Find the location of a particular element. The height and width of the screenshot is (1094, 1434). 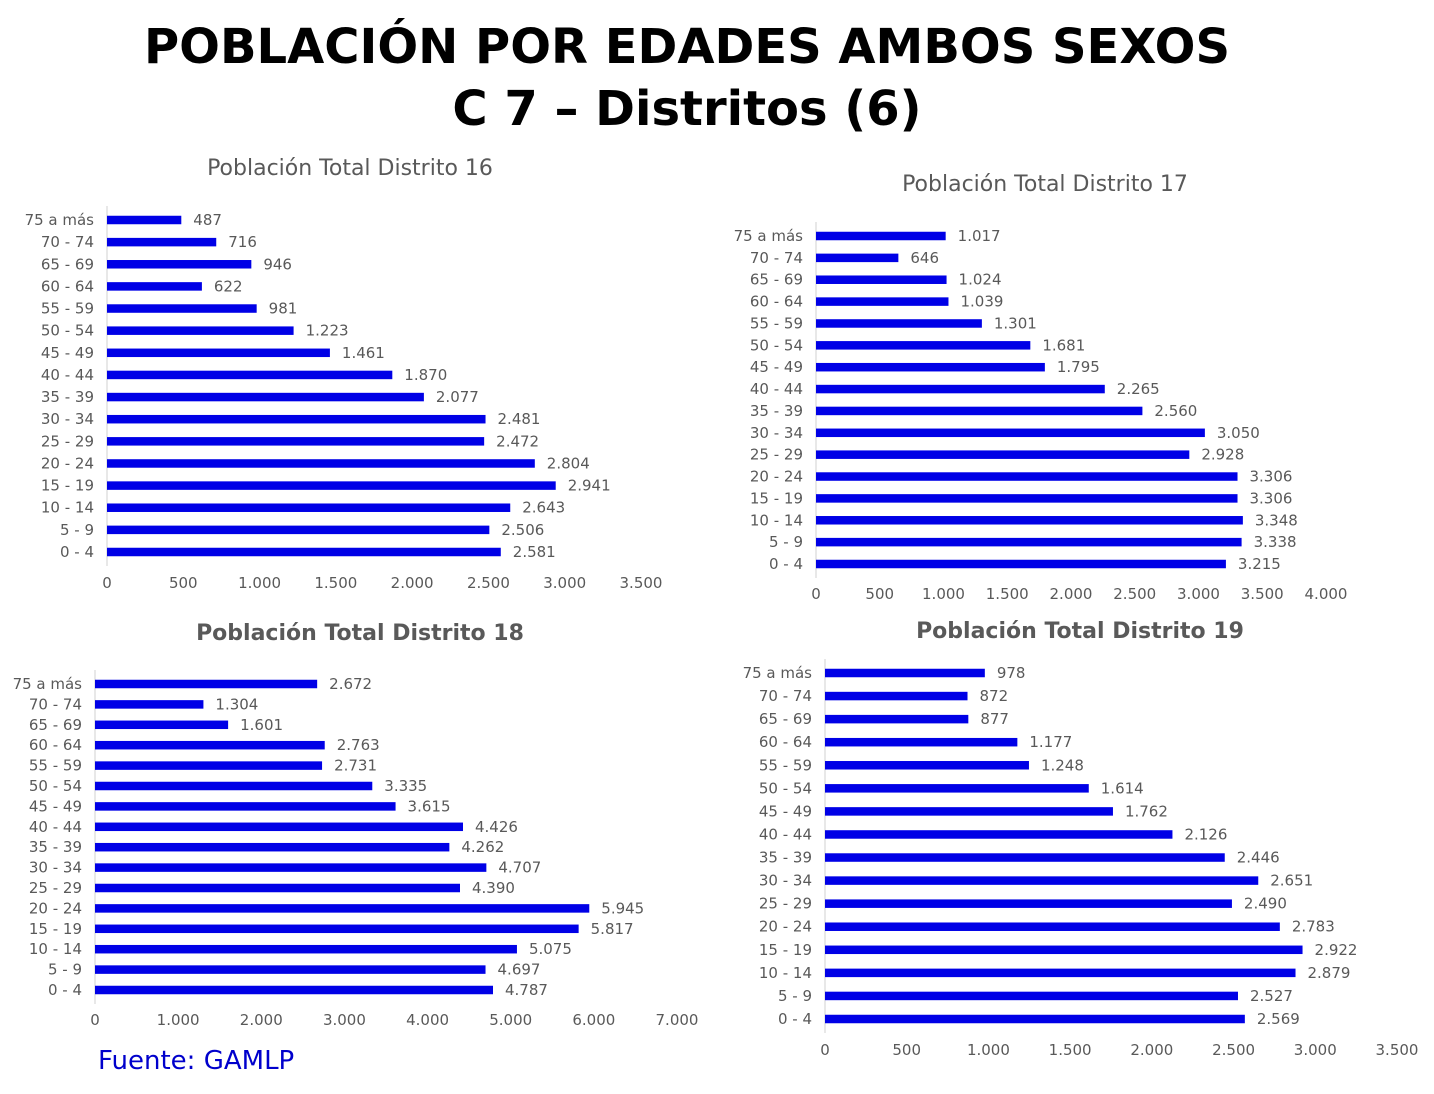

data-label: 1.304 is located at coordinates (236, 704).